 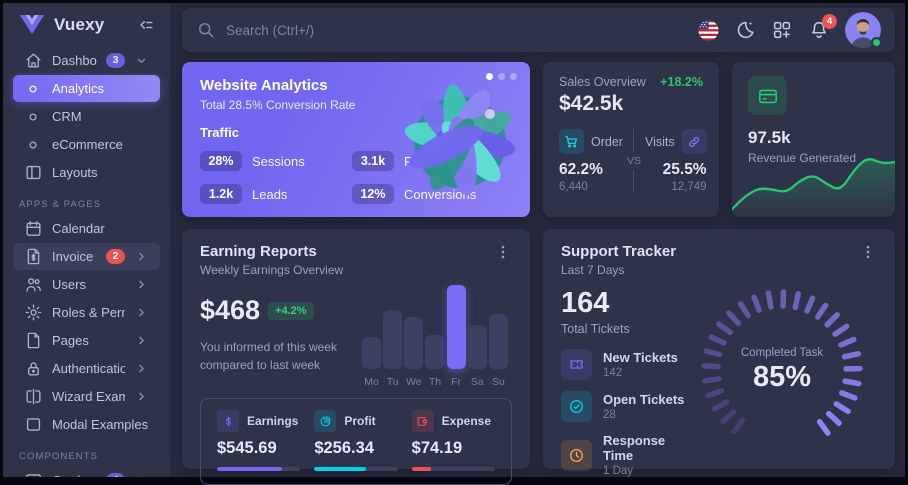 What do you see at coordinates (86, 340) in the screenshot?
I see `sidebar-item-pages: Pages` at bounding box center [86, 340].